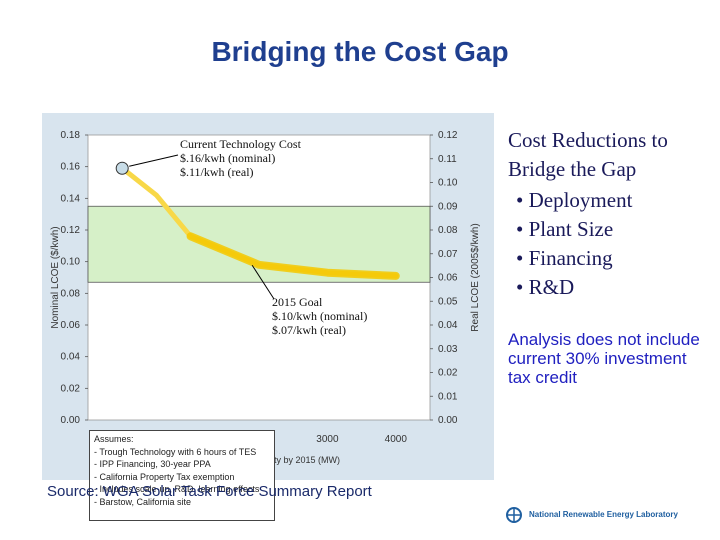  What do you see at coordinates (514, 515) in the screenshot?
I see `nrel-logo-icon` at bounding box center [514, 515].